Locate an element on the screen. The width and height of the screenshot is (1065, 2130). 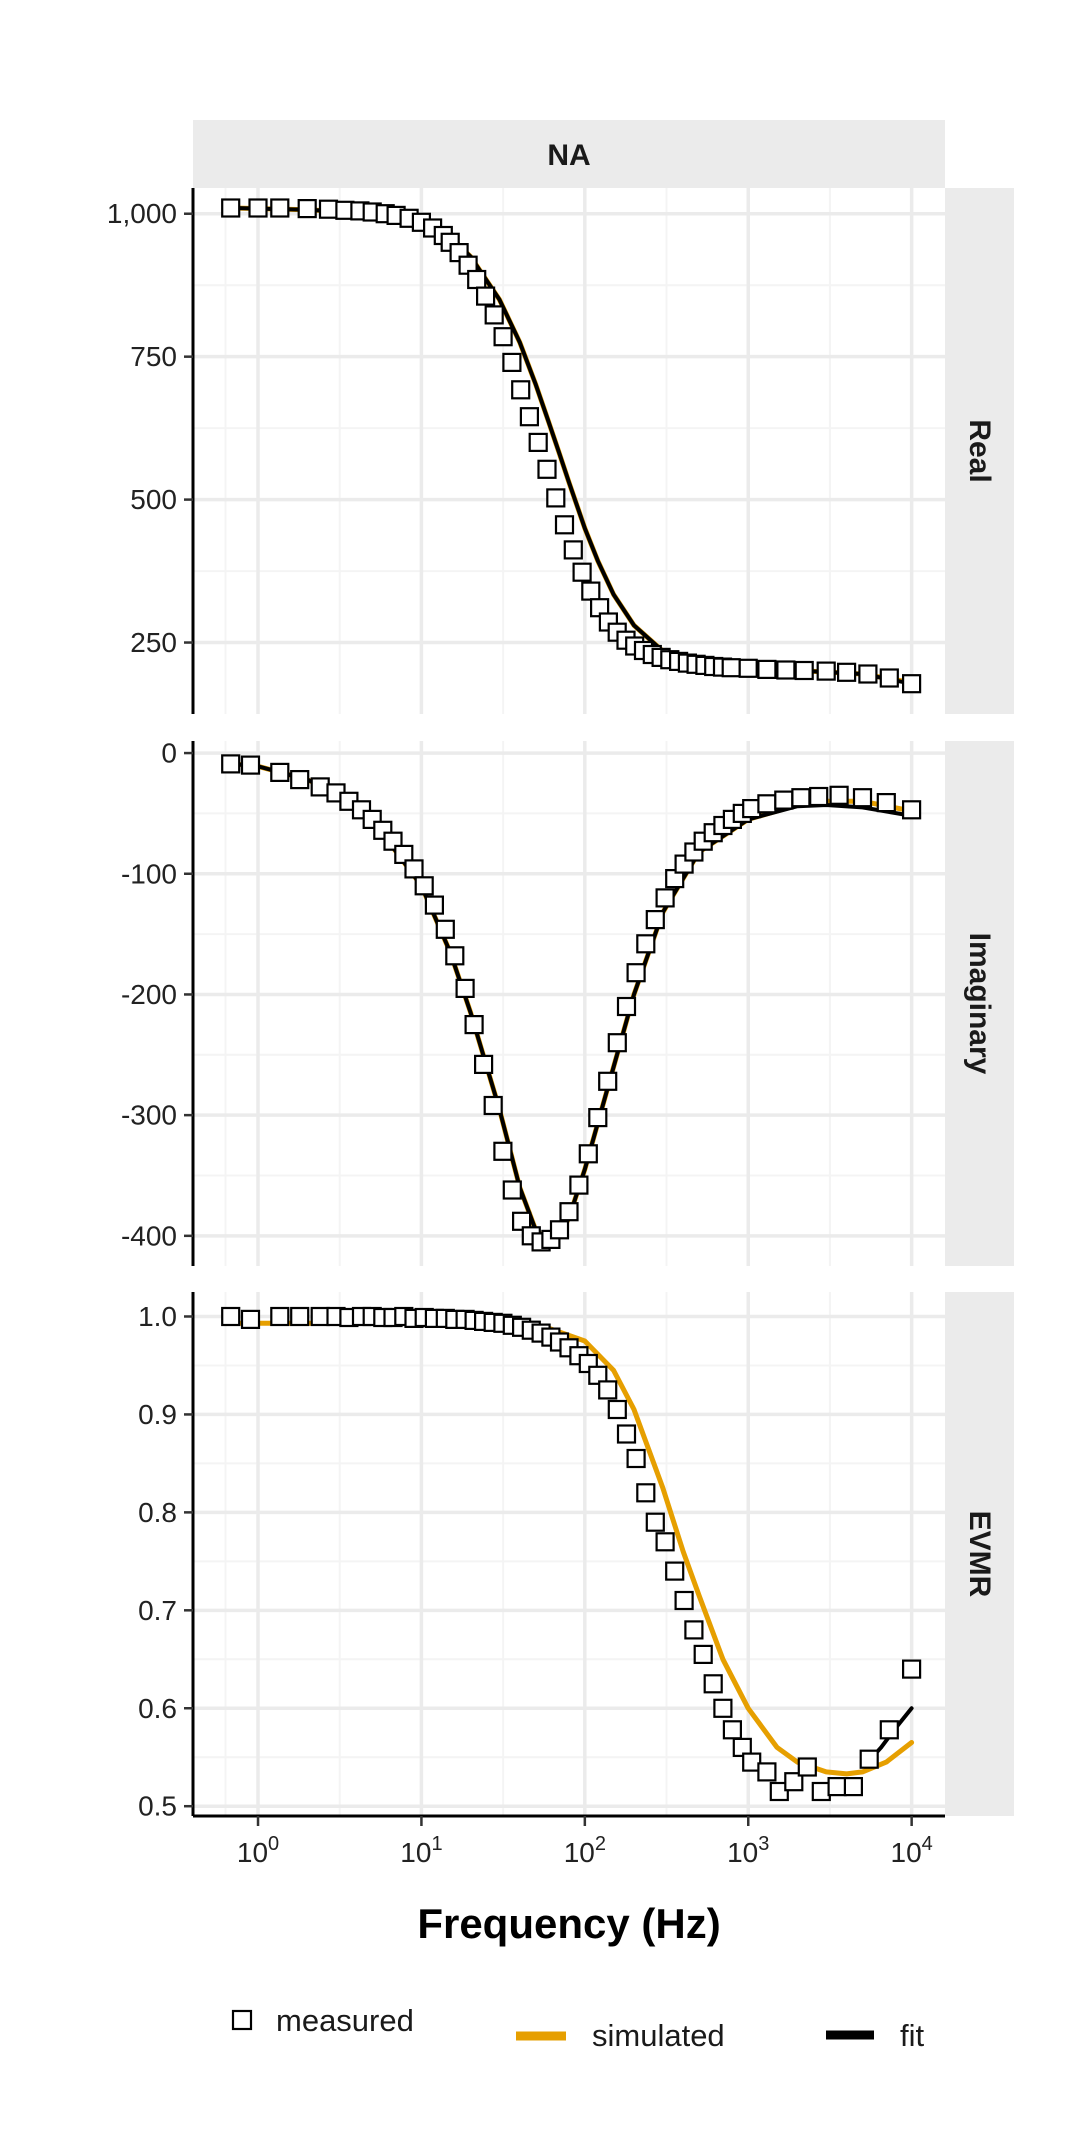
y-tick-label: -100 is located at coordinates (149, 873).